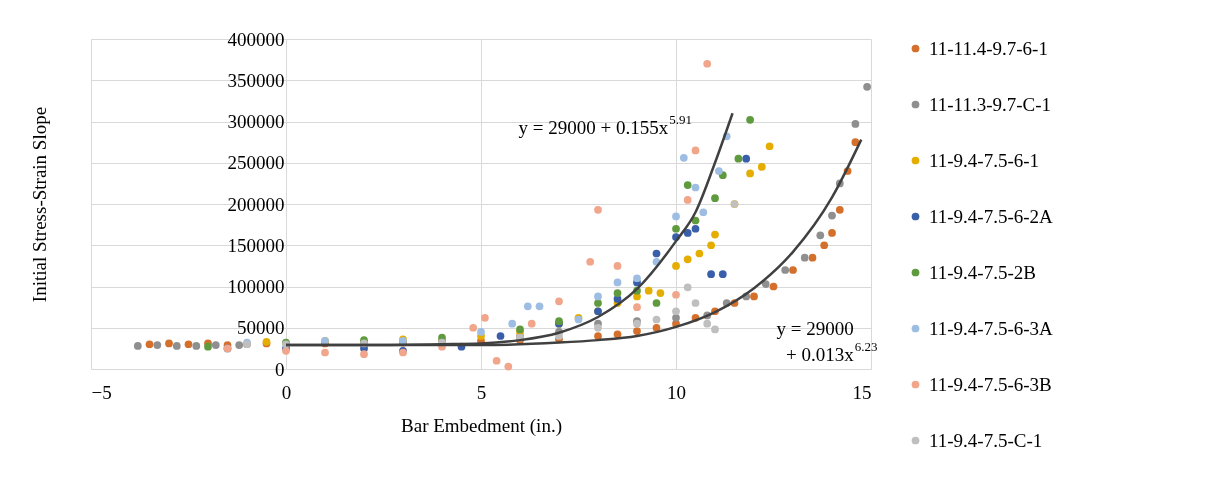 The height and width of the screenshot is (484, 1212). I want to click on y-tick-label: 200000, so click(256, 204).